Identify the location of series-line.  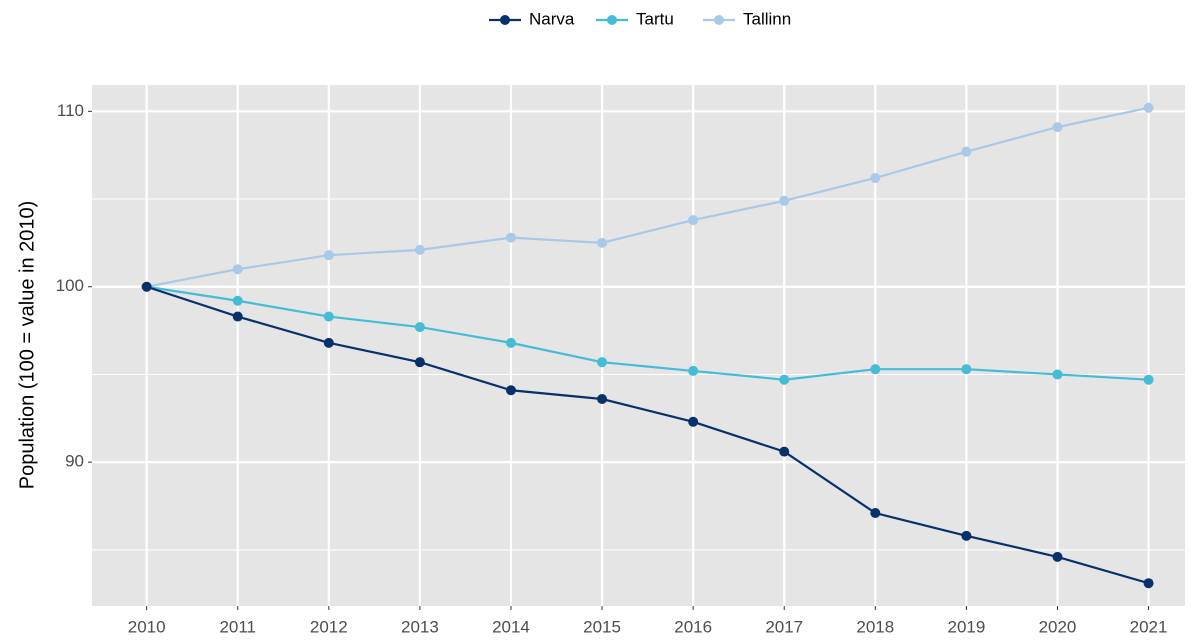
(647, 333).